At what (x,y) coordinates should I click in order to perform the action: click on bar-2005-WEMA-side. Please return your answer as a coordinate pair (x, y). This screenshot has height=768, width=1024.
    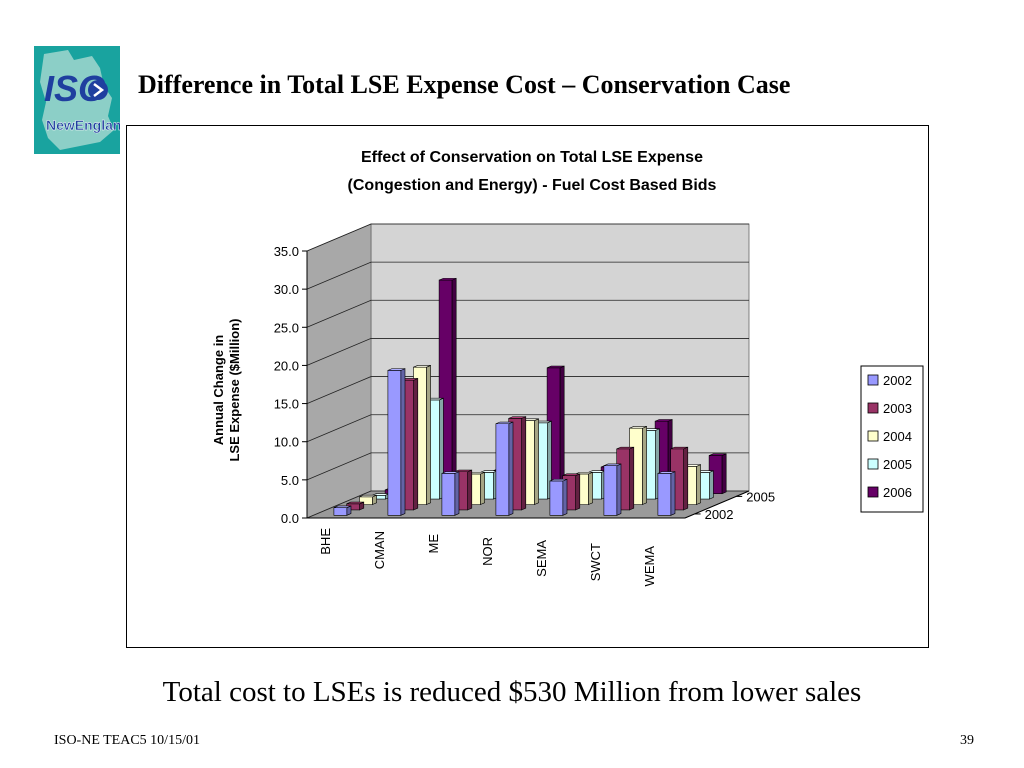
    Looking at the image, I should click on (711, 485).